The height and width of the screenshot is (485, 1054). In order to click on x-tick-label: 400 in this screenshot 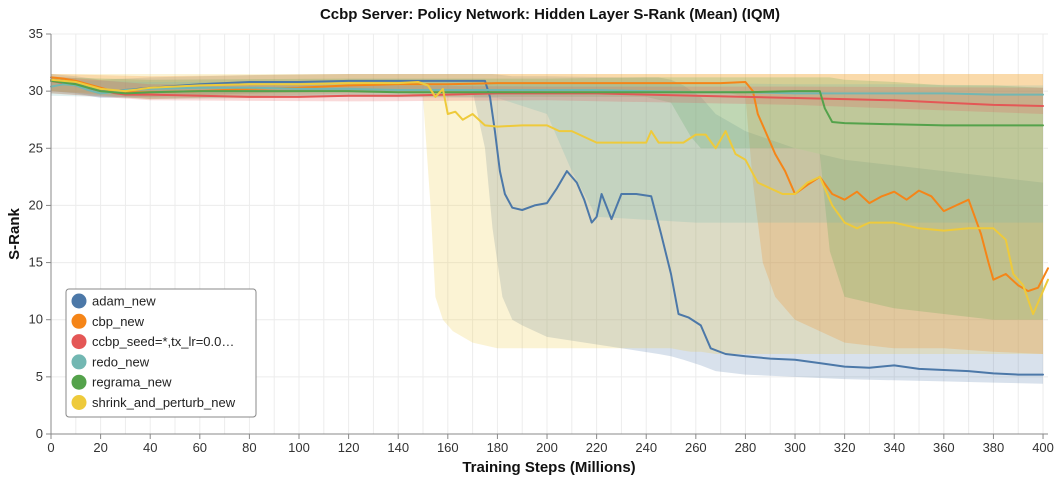, I will do `click(1043, 447)`.